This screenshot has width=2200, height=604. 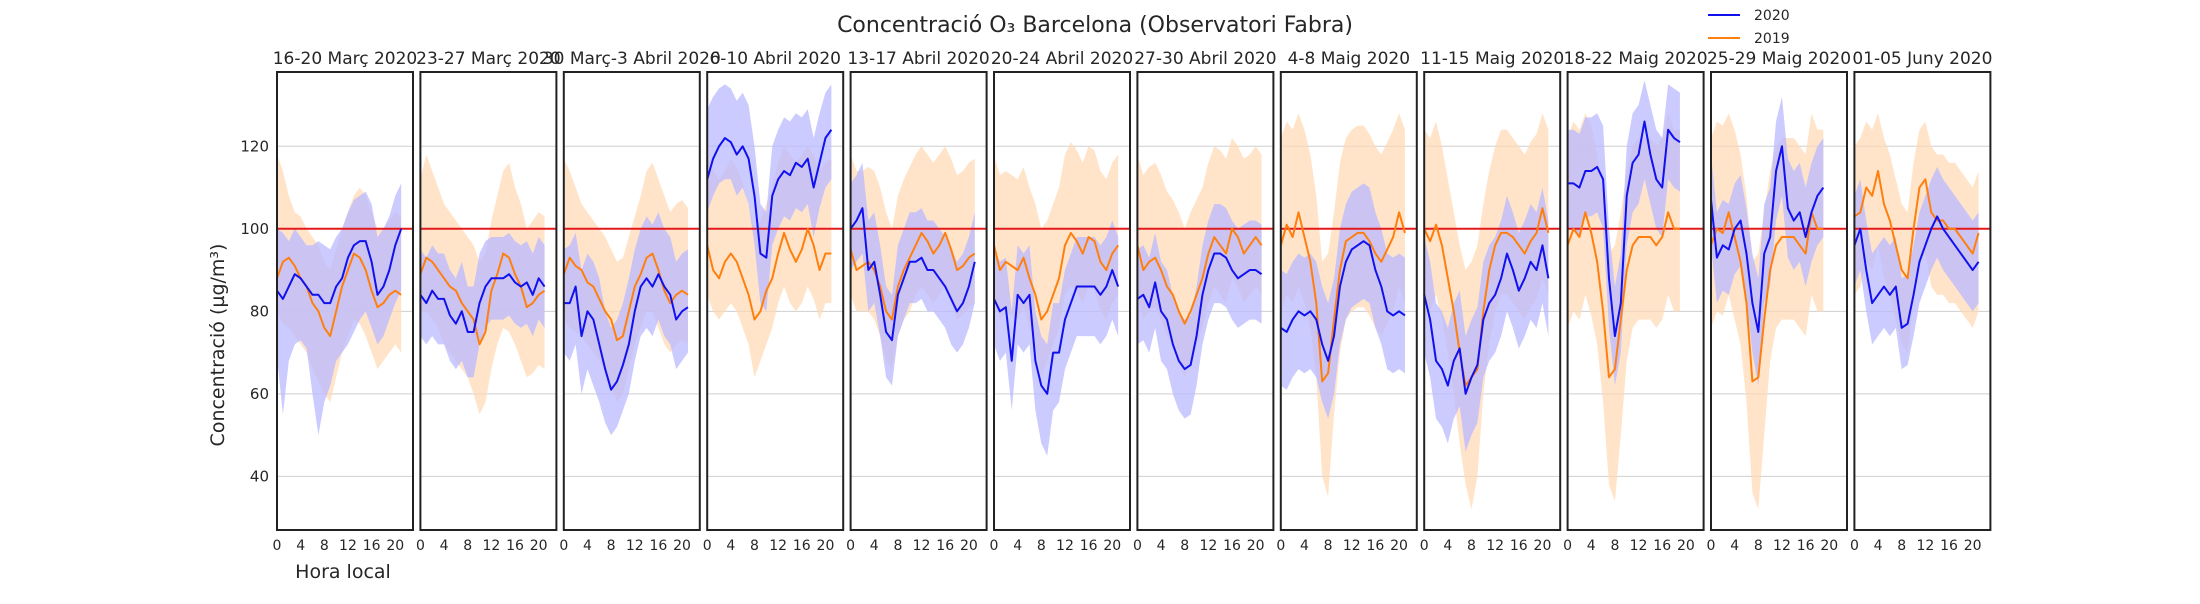 I want to click on legend: 2020 2019, so click(x=1749, y=27).